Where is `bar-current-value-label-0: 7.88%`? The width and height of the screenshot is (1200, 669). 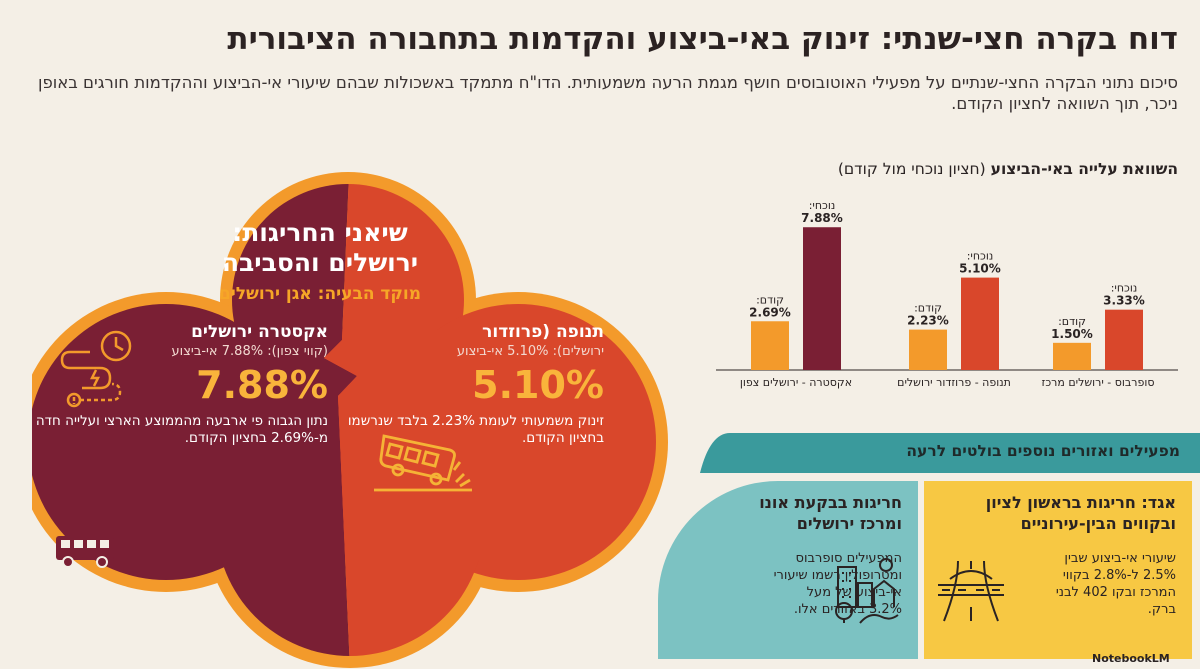 bar-current-value-label-0: 7.88% is located at coordinates (822, 218).